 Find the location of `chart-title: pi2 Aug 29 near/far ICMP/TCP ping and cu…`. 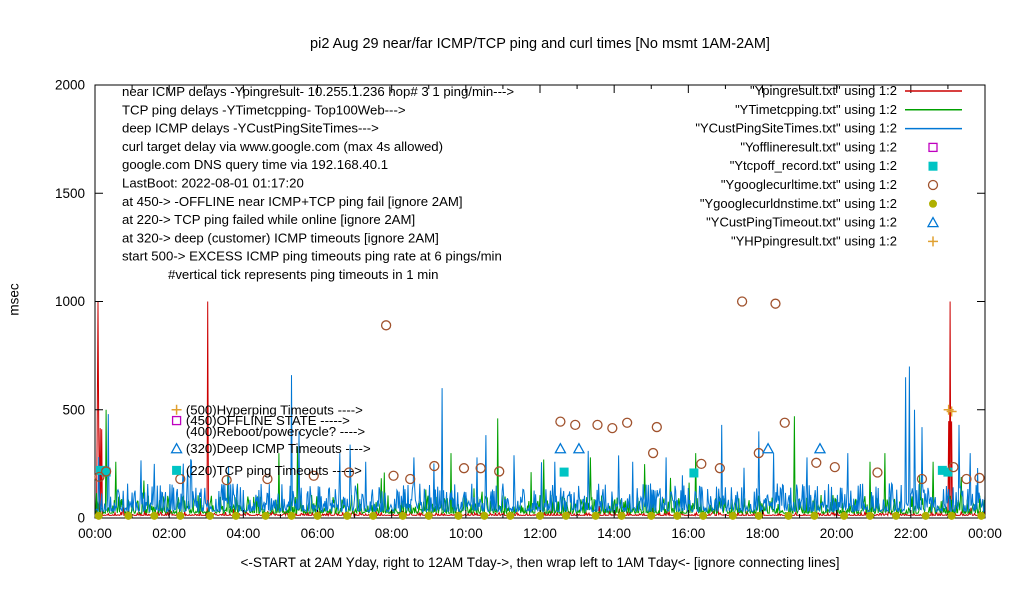

chart-title: pi2 Aug 29 near/far ICMP/TCP ping and cu… is located at coordinates (540, 44).